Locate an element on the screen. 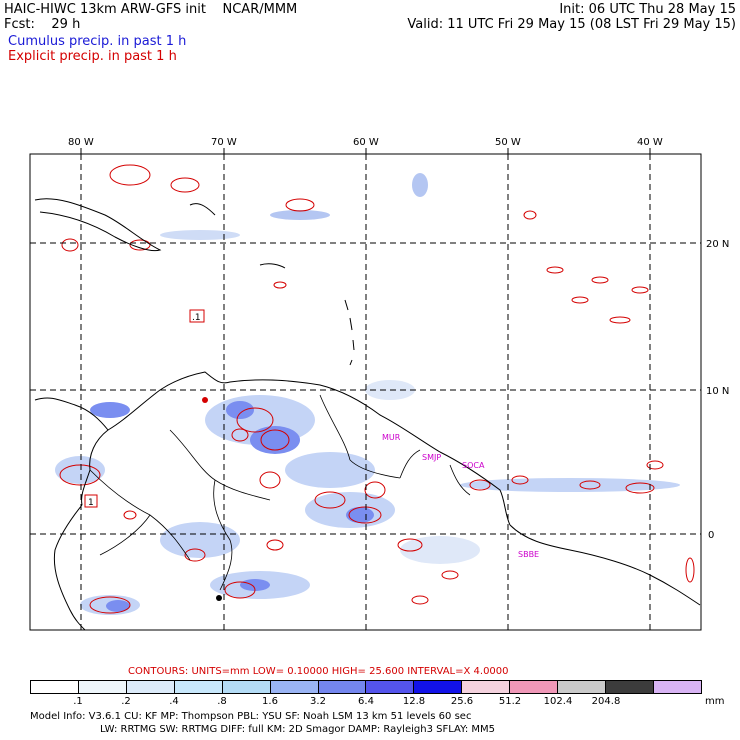  colorbar-tick-label: .8 is located at coordinates (222, 701).